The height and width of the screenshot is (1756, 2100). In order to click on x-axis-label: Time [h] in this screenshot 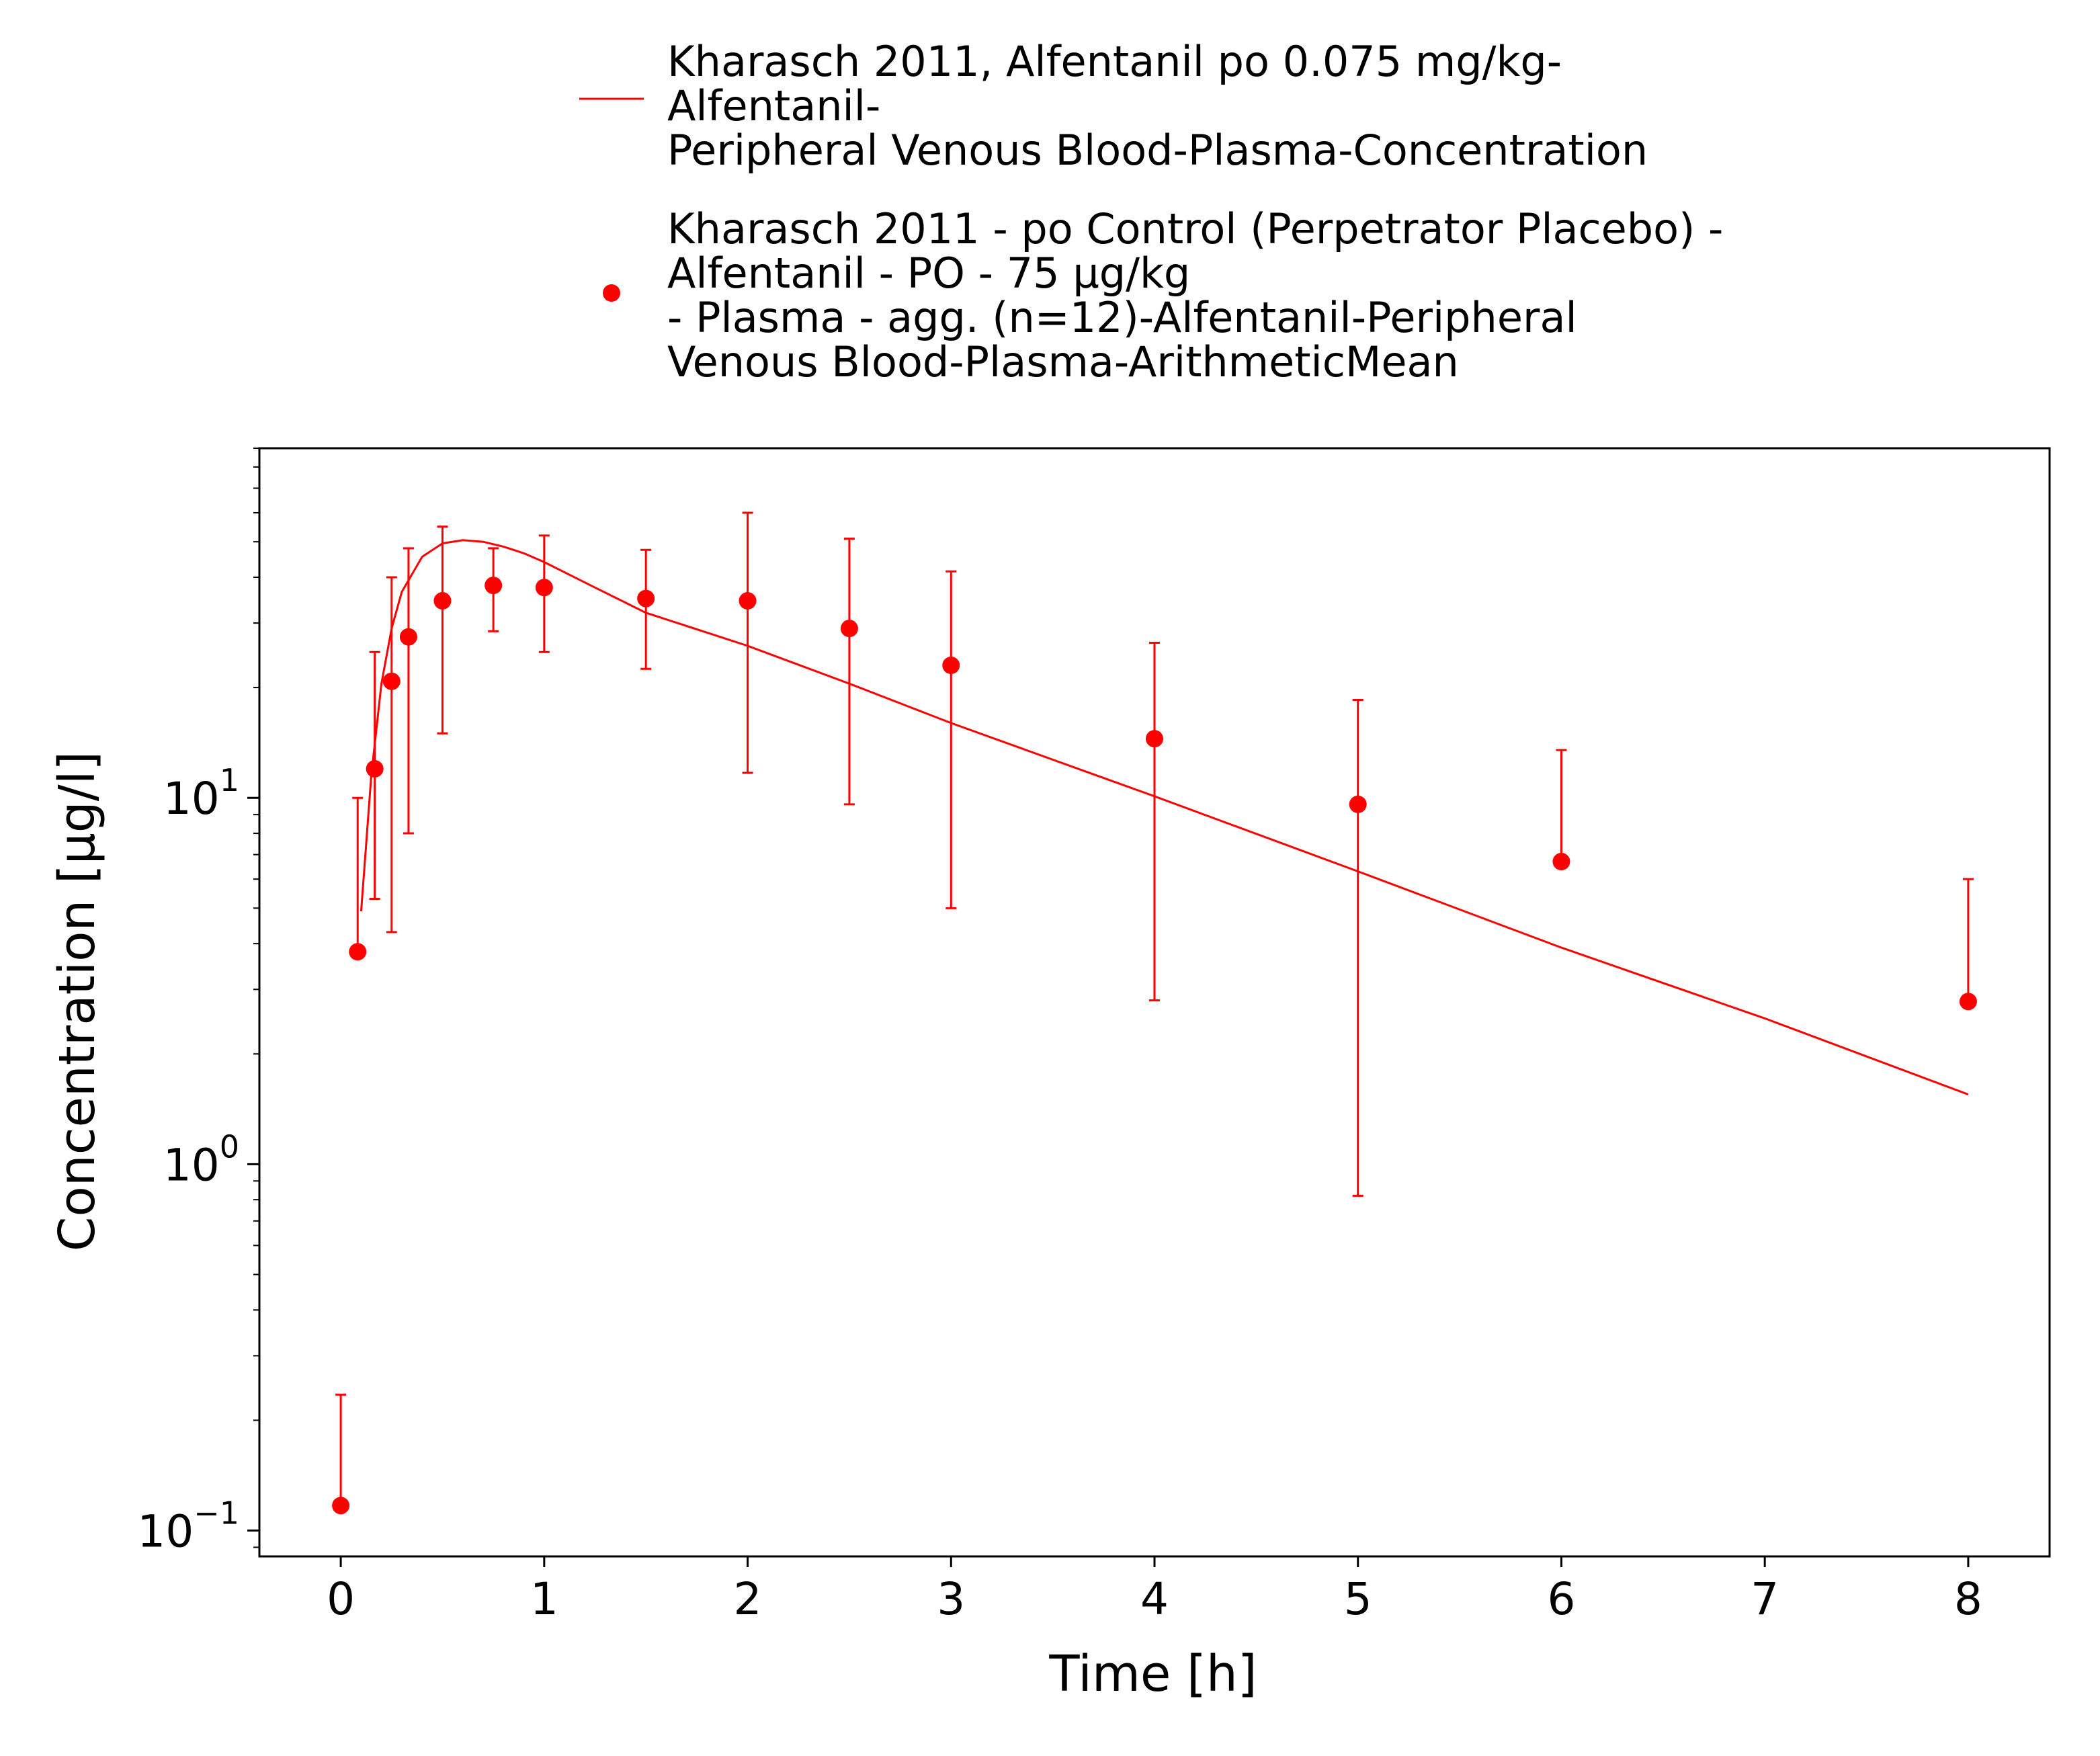, I will do `click(1152, 1674)`.